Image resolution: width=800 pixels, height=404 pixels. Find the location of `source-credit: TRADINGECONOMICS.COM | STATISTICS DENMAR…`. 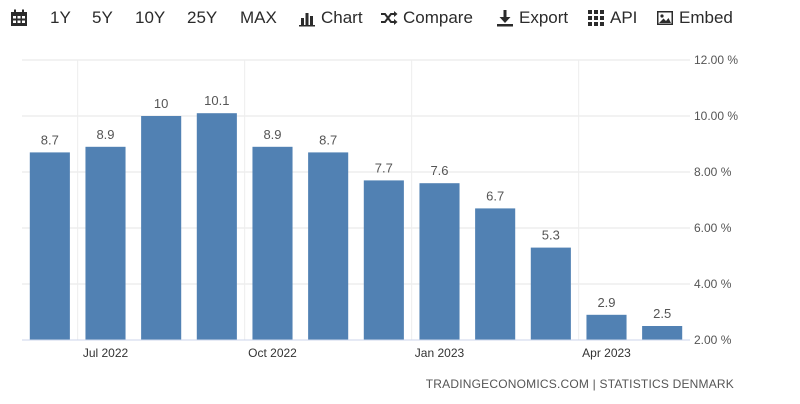

source-credit: TRADINGECONOMICS.COM | STATISTICS DENMAR… is located at coordinates (579, 384).